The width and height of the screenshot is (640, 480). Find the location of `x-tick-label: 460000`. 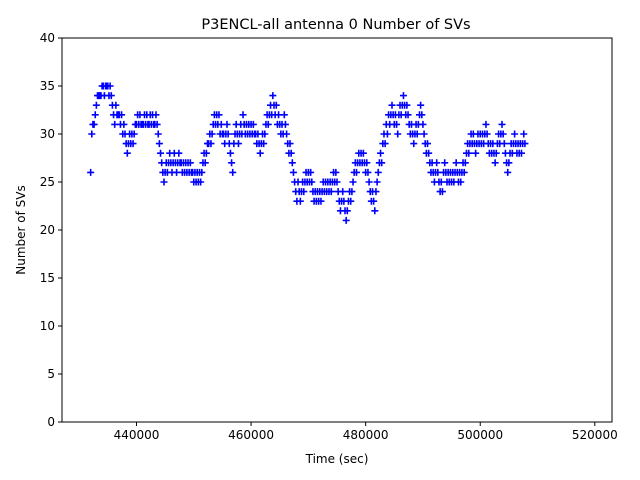

x-tick-label: 460000 is located at coordinates (251, 435).